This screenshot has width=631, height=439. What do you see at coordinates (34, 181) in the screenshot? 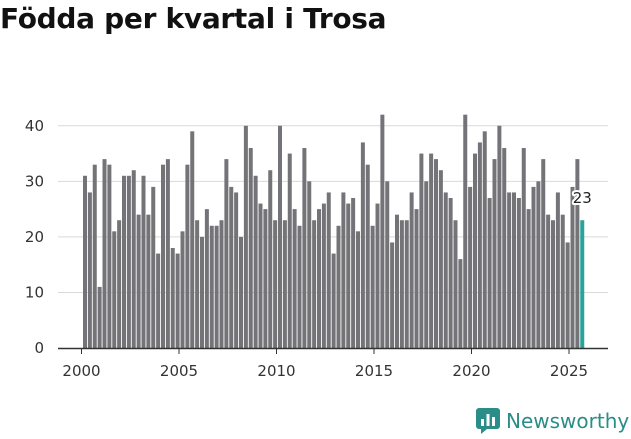
I see `y-tick-label: 30` at bounding box center [34, 181].